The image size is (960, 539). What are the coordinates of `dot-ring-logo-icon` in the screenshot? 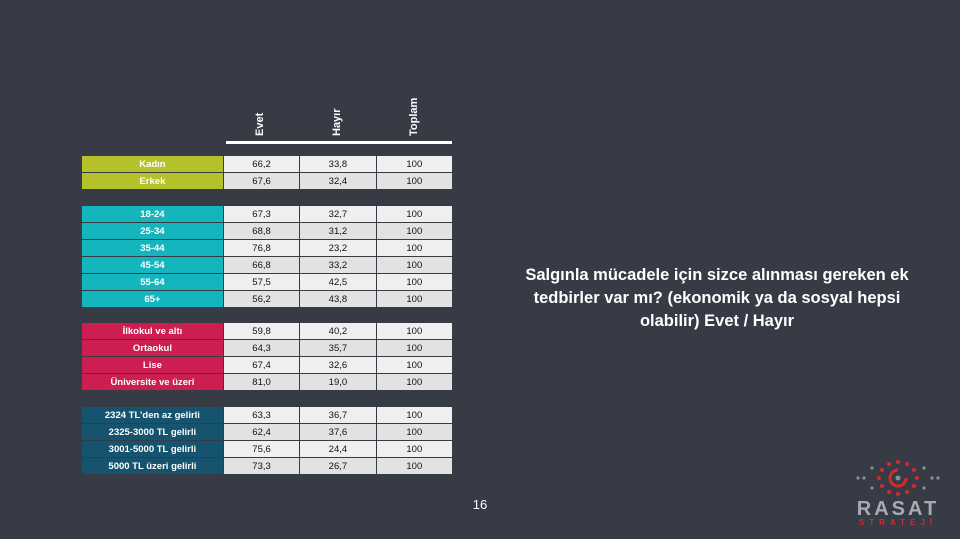 It's located at (898, 478).